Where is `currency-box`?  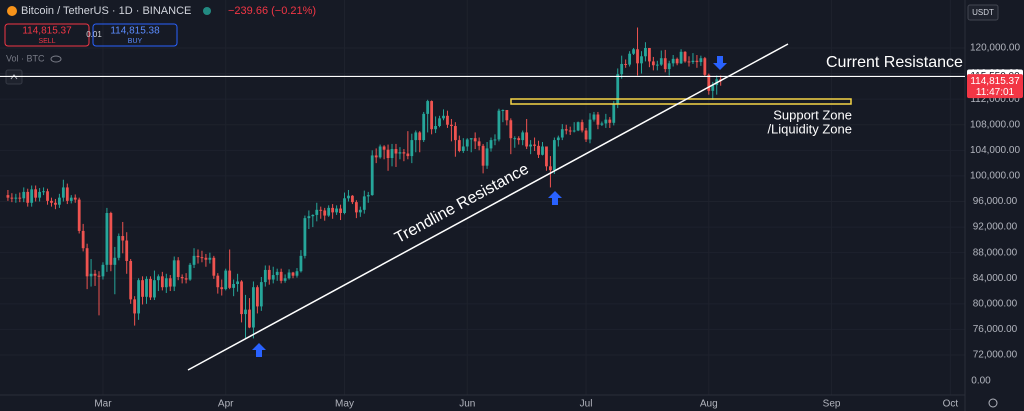
currency-box is located at coordinates (983, 12).